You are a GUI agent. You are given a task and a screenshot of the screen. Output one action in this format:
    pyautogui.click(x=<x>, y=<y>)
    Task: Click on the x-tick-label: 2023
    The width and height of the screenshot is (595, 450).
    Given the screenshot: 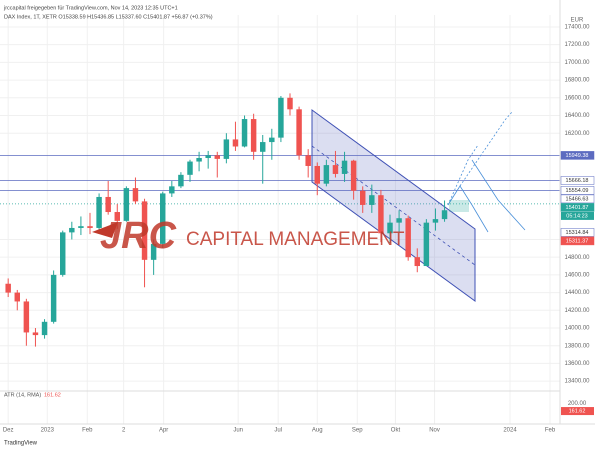 What is the action you would take?
    pyautogui.click(x=48, y=431)
    